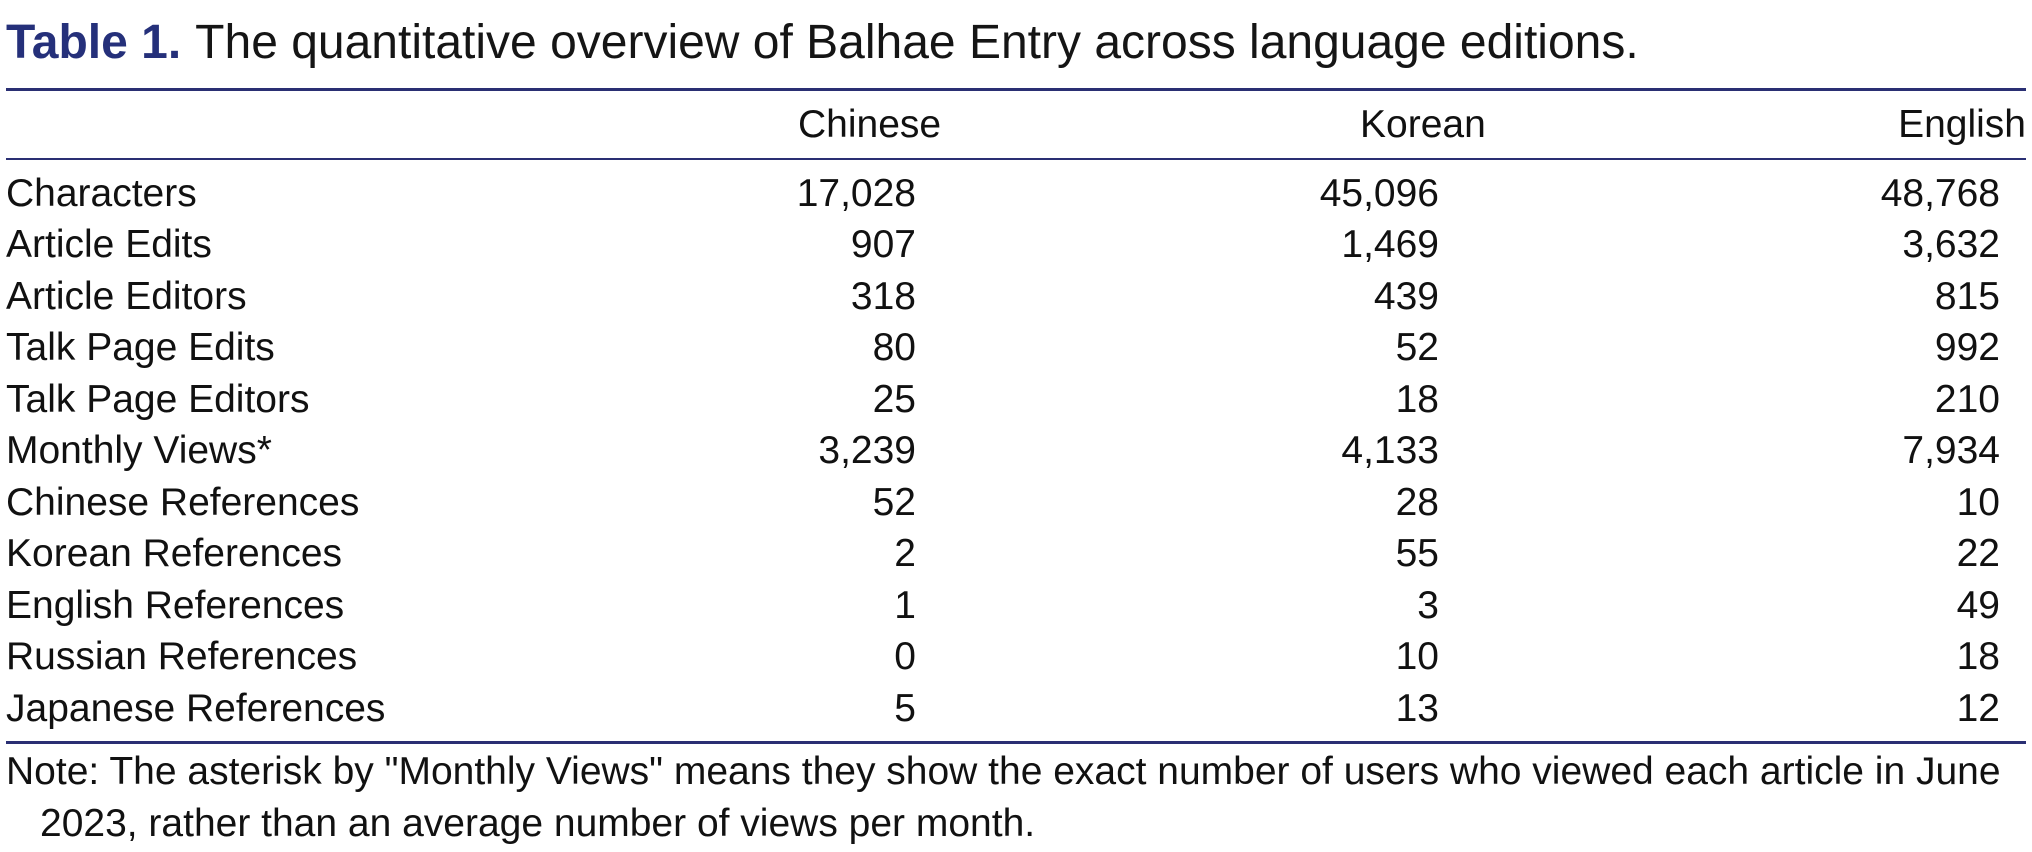  Describe the element at coordinates (1016, 658) in the screenshot. I see `table-row: Russian References 0 10 18` at that location.